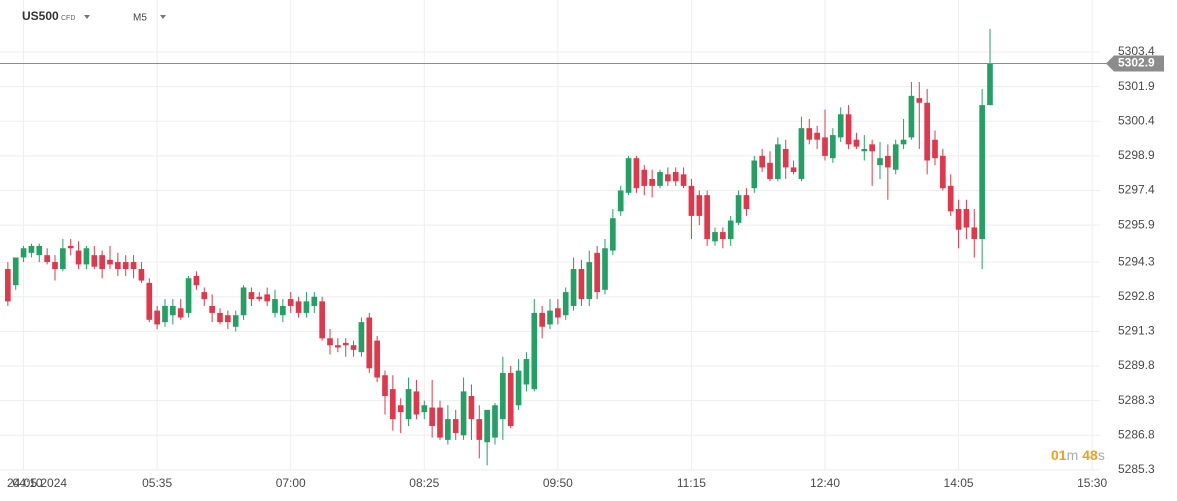  What do you see at coordinates (1090, 455) in the screenshot?
I see `countdown-seconds: 48` at bounding box center [1090, 455].